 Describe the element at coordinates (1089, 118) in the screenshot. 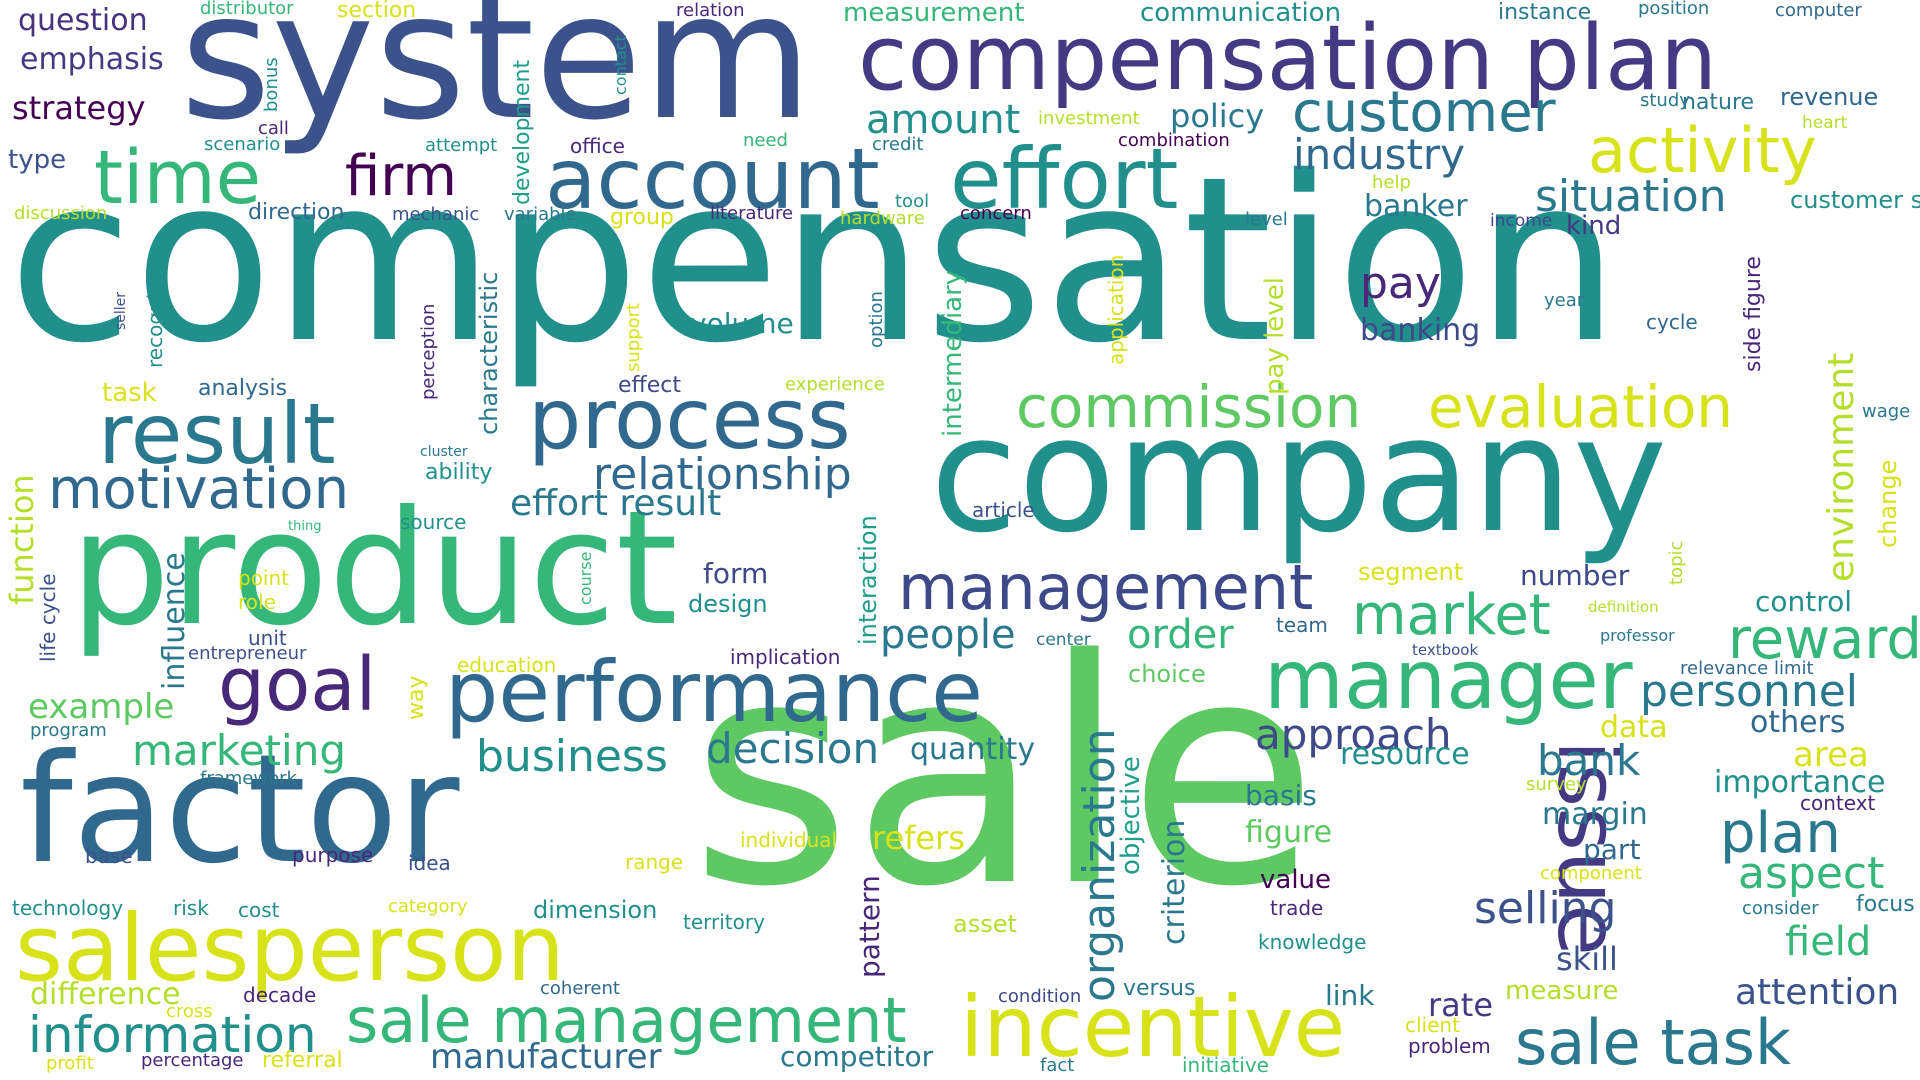

I see `word-investment: investment` at that location.